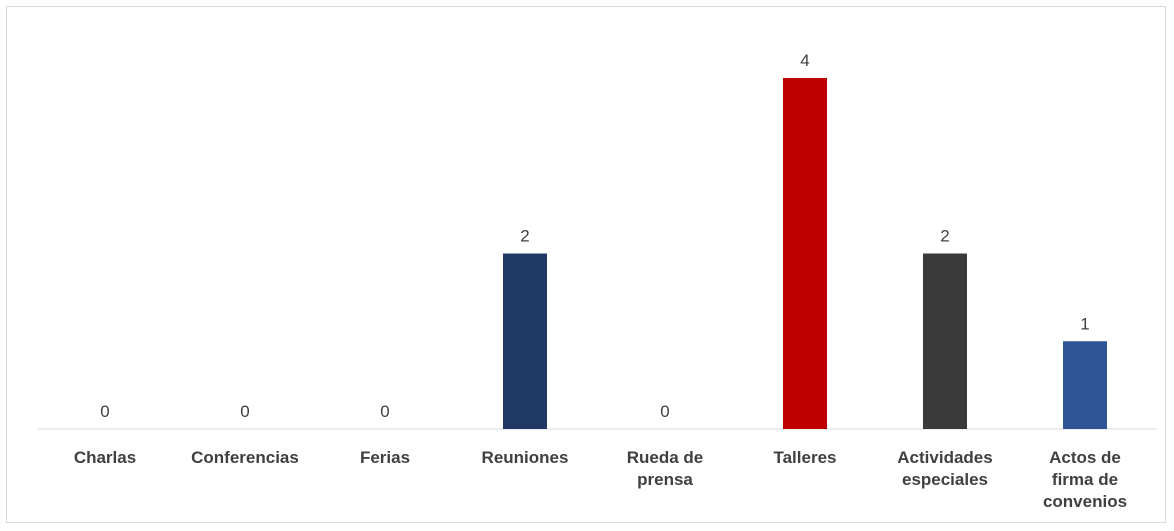 This screenshot has width=1174, height=531. What do you see at coordinates (244, 411) in the screenshot?
I see `value-label-conferencias: 0` at bounding box center [244, 411].